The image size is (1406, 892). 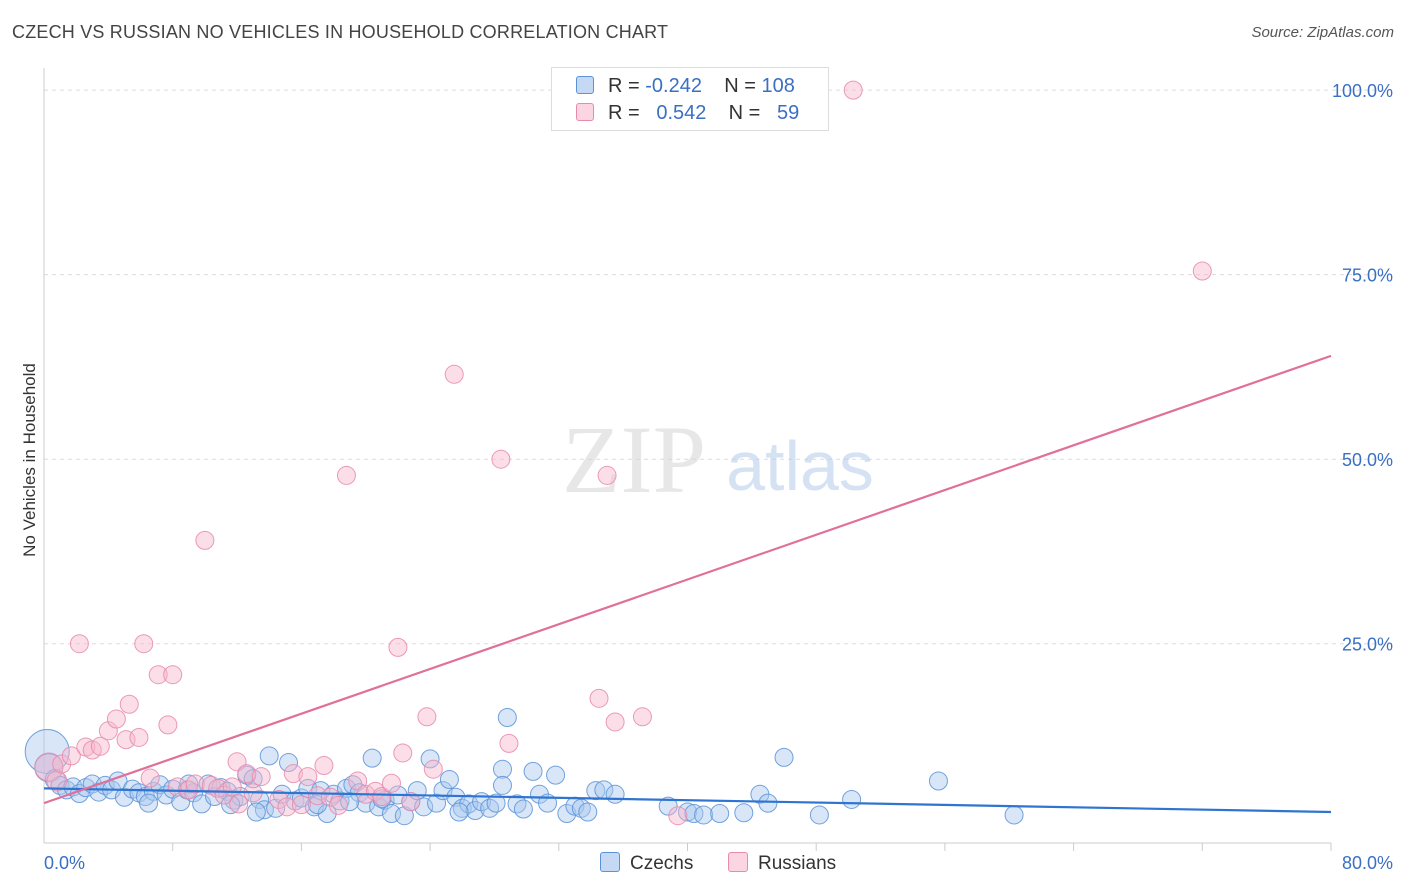 I want to click on legend-row-russians: R = 0.542 N = 59, so click(x=687, y=113).